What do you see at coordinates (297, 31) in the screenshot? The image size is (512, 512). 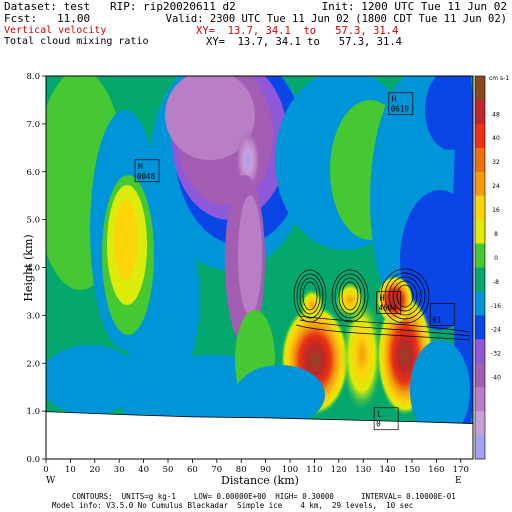 I see `field1-xy-label: XY= 13.7, 34.1 to 57.3, 31.4` at bounding box center [297, 31].